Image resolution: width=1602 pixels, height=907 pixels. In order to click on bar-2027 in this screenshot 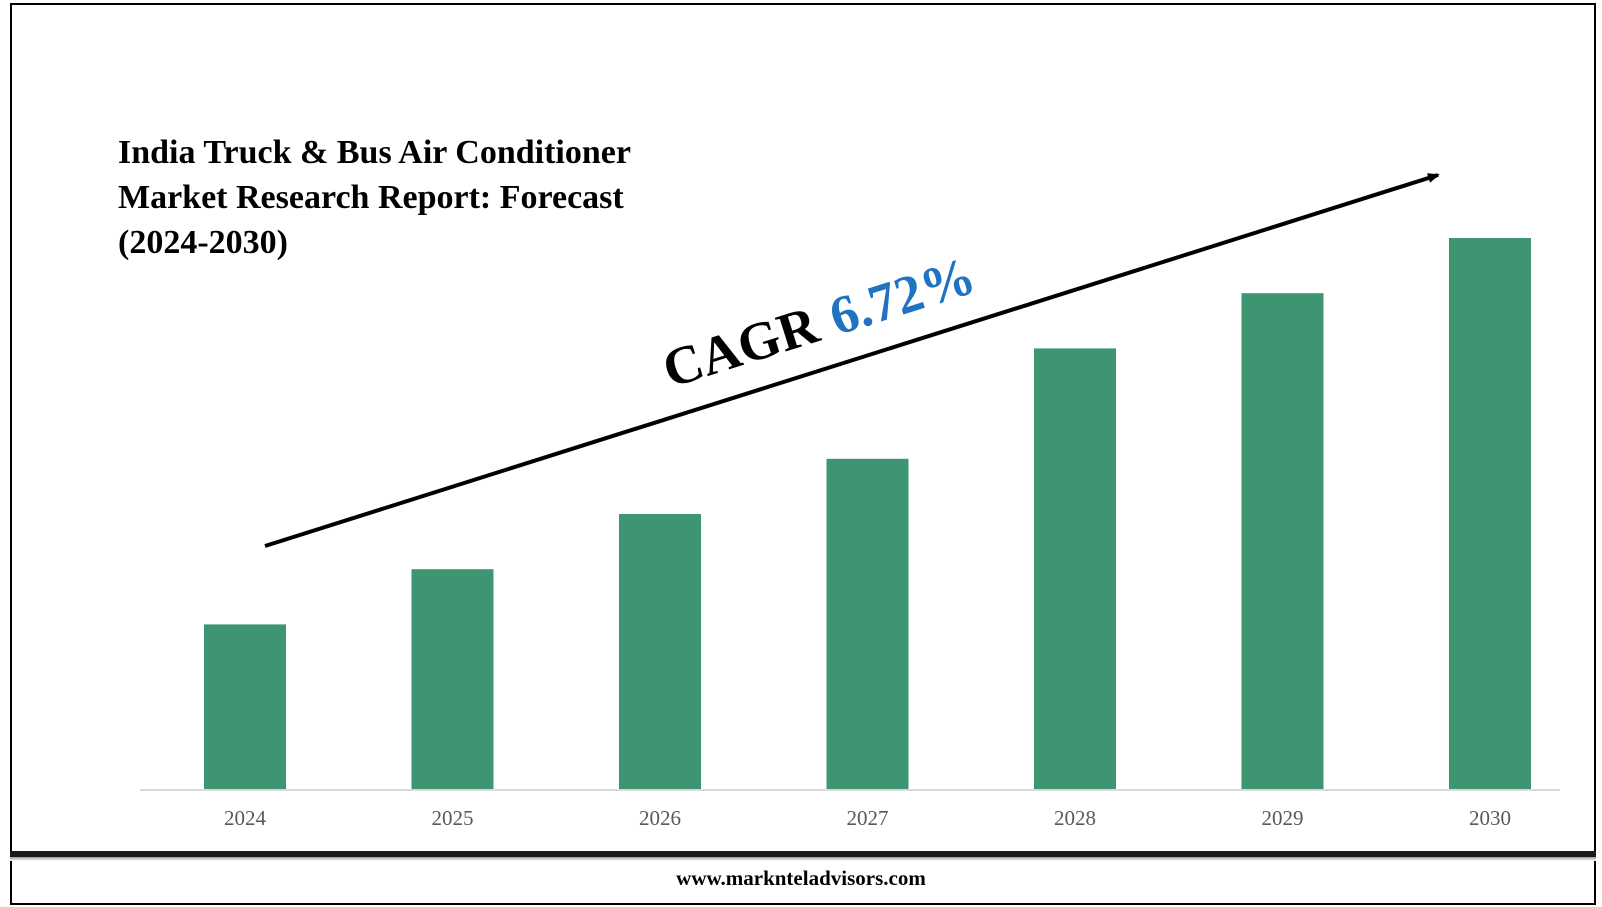, I will do `click(867, 624)`.